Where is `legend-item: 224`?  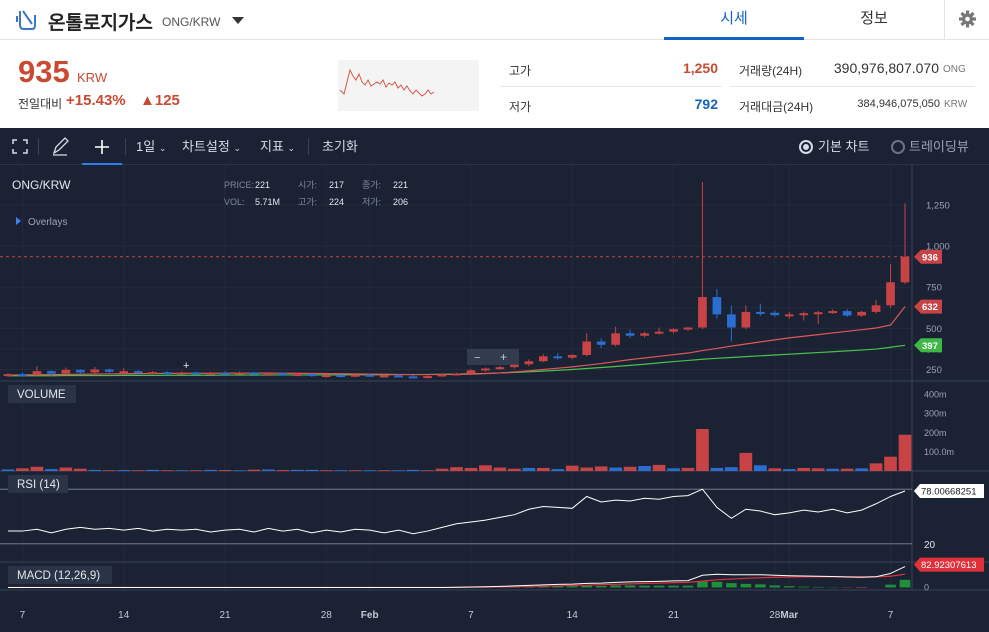
legend-item: 224 is located at coordinates (336, 202).